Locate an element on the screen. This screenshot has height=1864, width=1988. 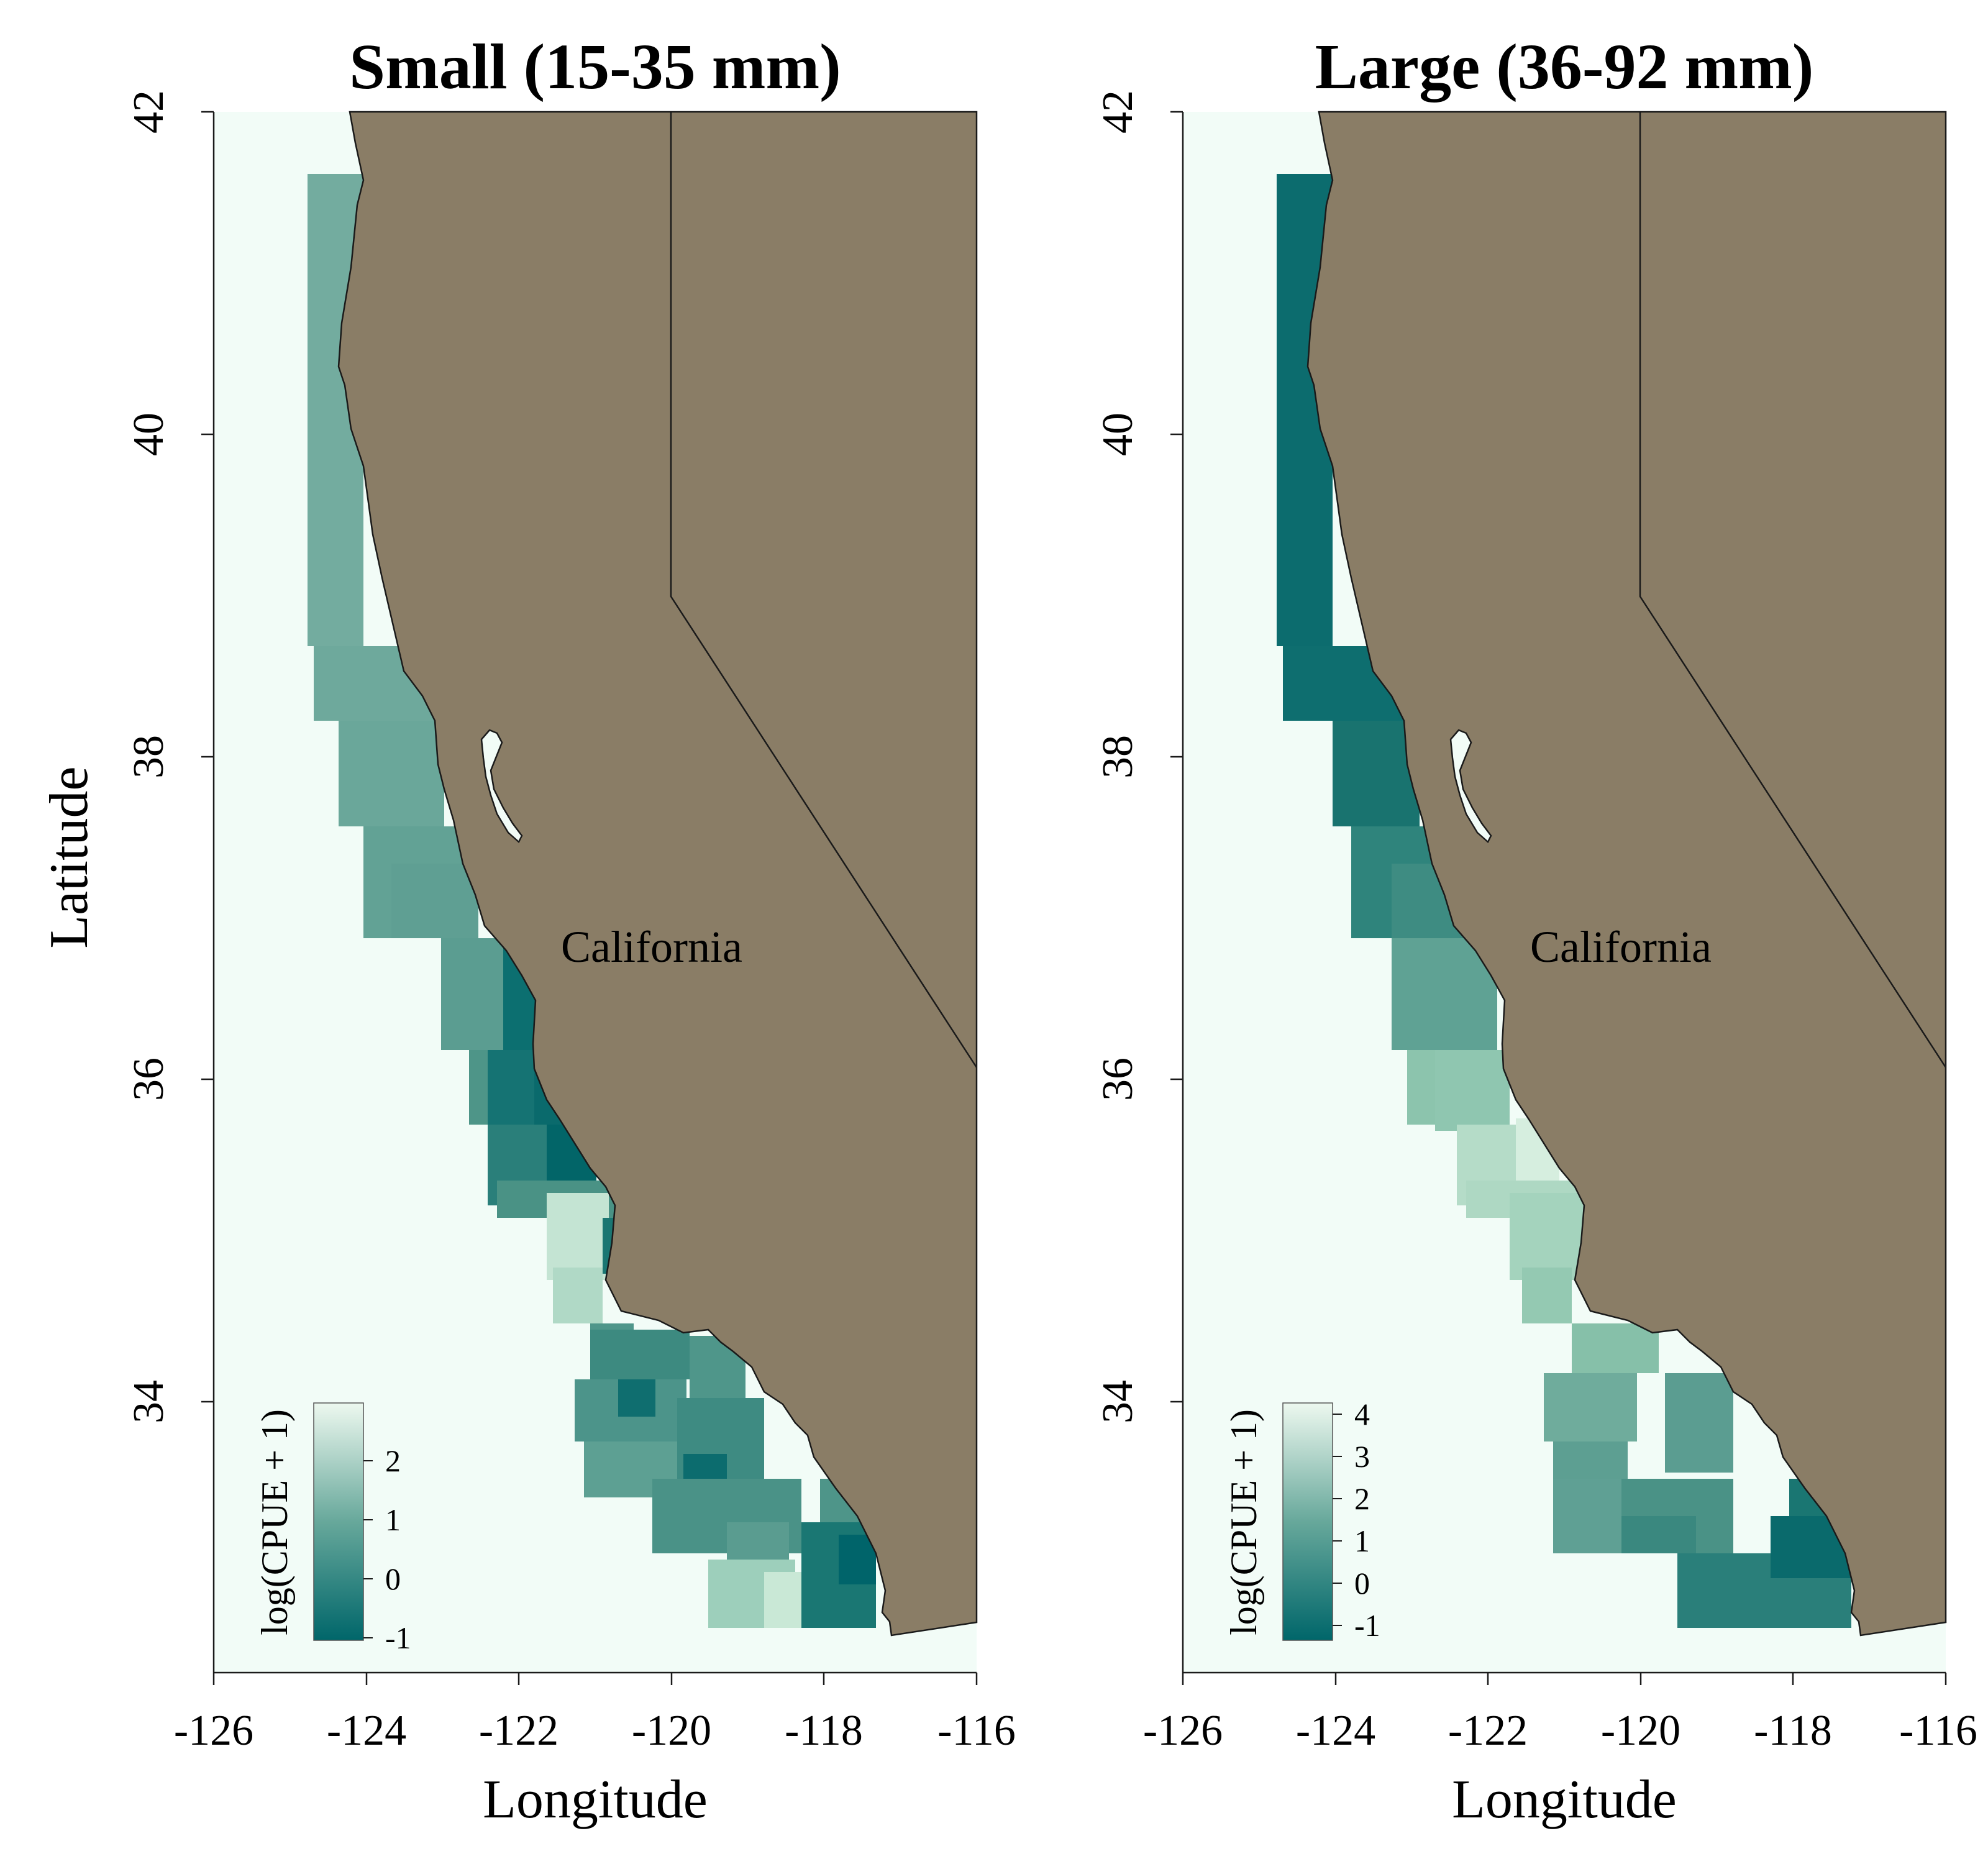
legend-tick-label: 3 is located at coordinates (1362, 1456).